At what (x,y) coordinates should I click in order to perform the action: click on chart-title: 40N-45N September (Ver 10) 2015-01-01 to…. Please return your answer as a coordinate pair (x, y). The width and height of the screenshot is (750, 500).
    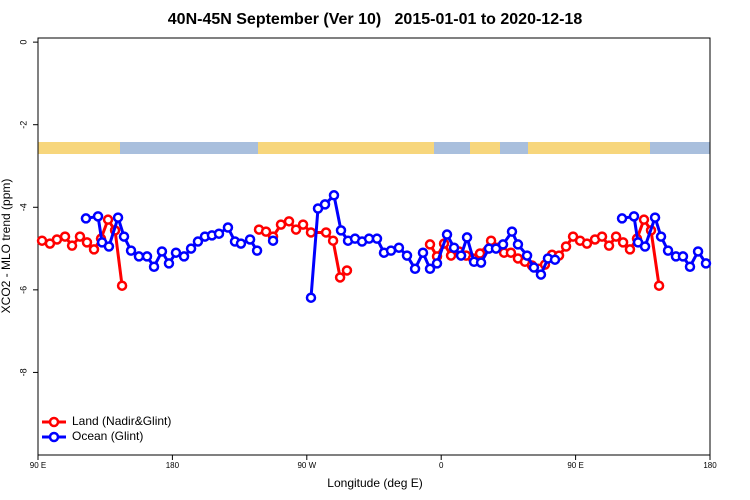
    Looking at the image, I should click on (375, 19).